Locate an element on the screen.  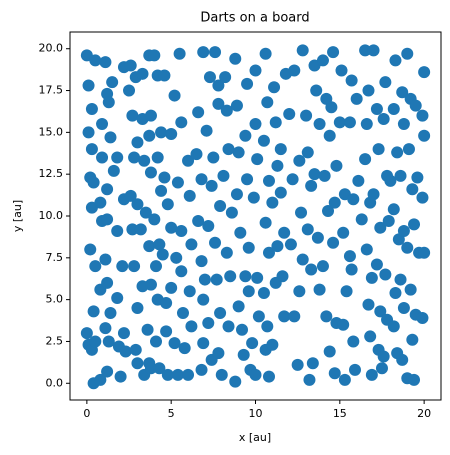
y-tick-label: 15.0 is located at coordinates (51, 131).